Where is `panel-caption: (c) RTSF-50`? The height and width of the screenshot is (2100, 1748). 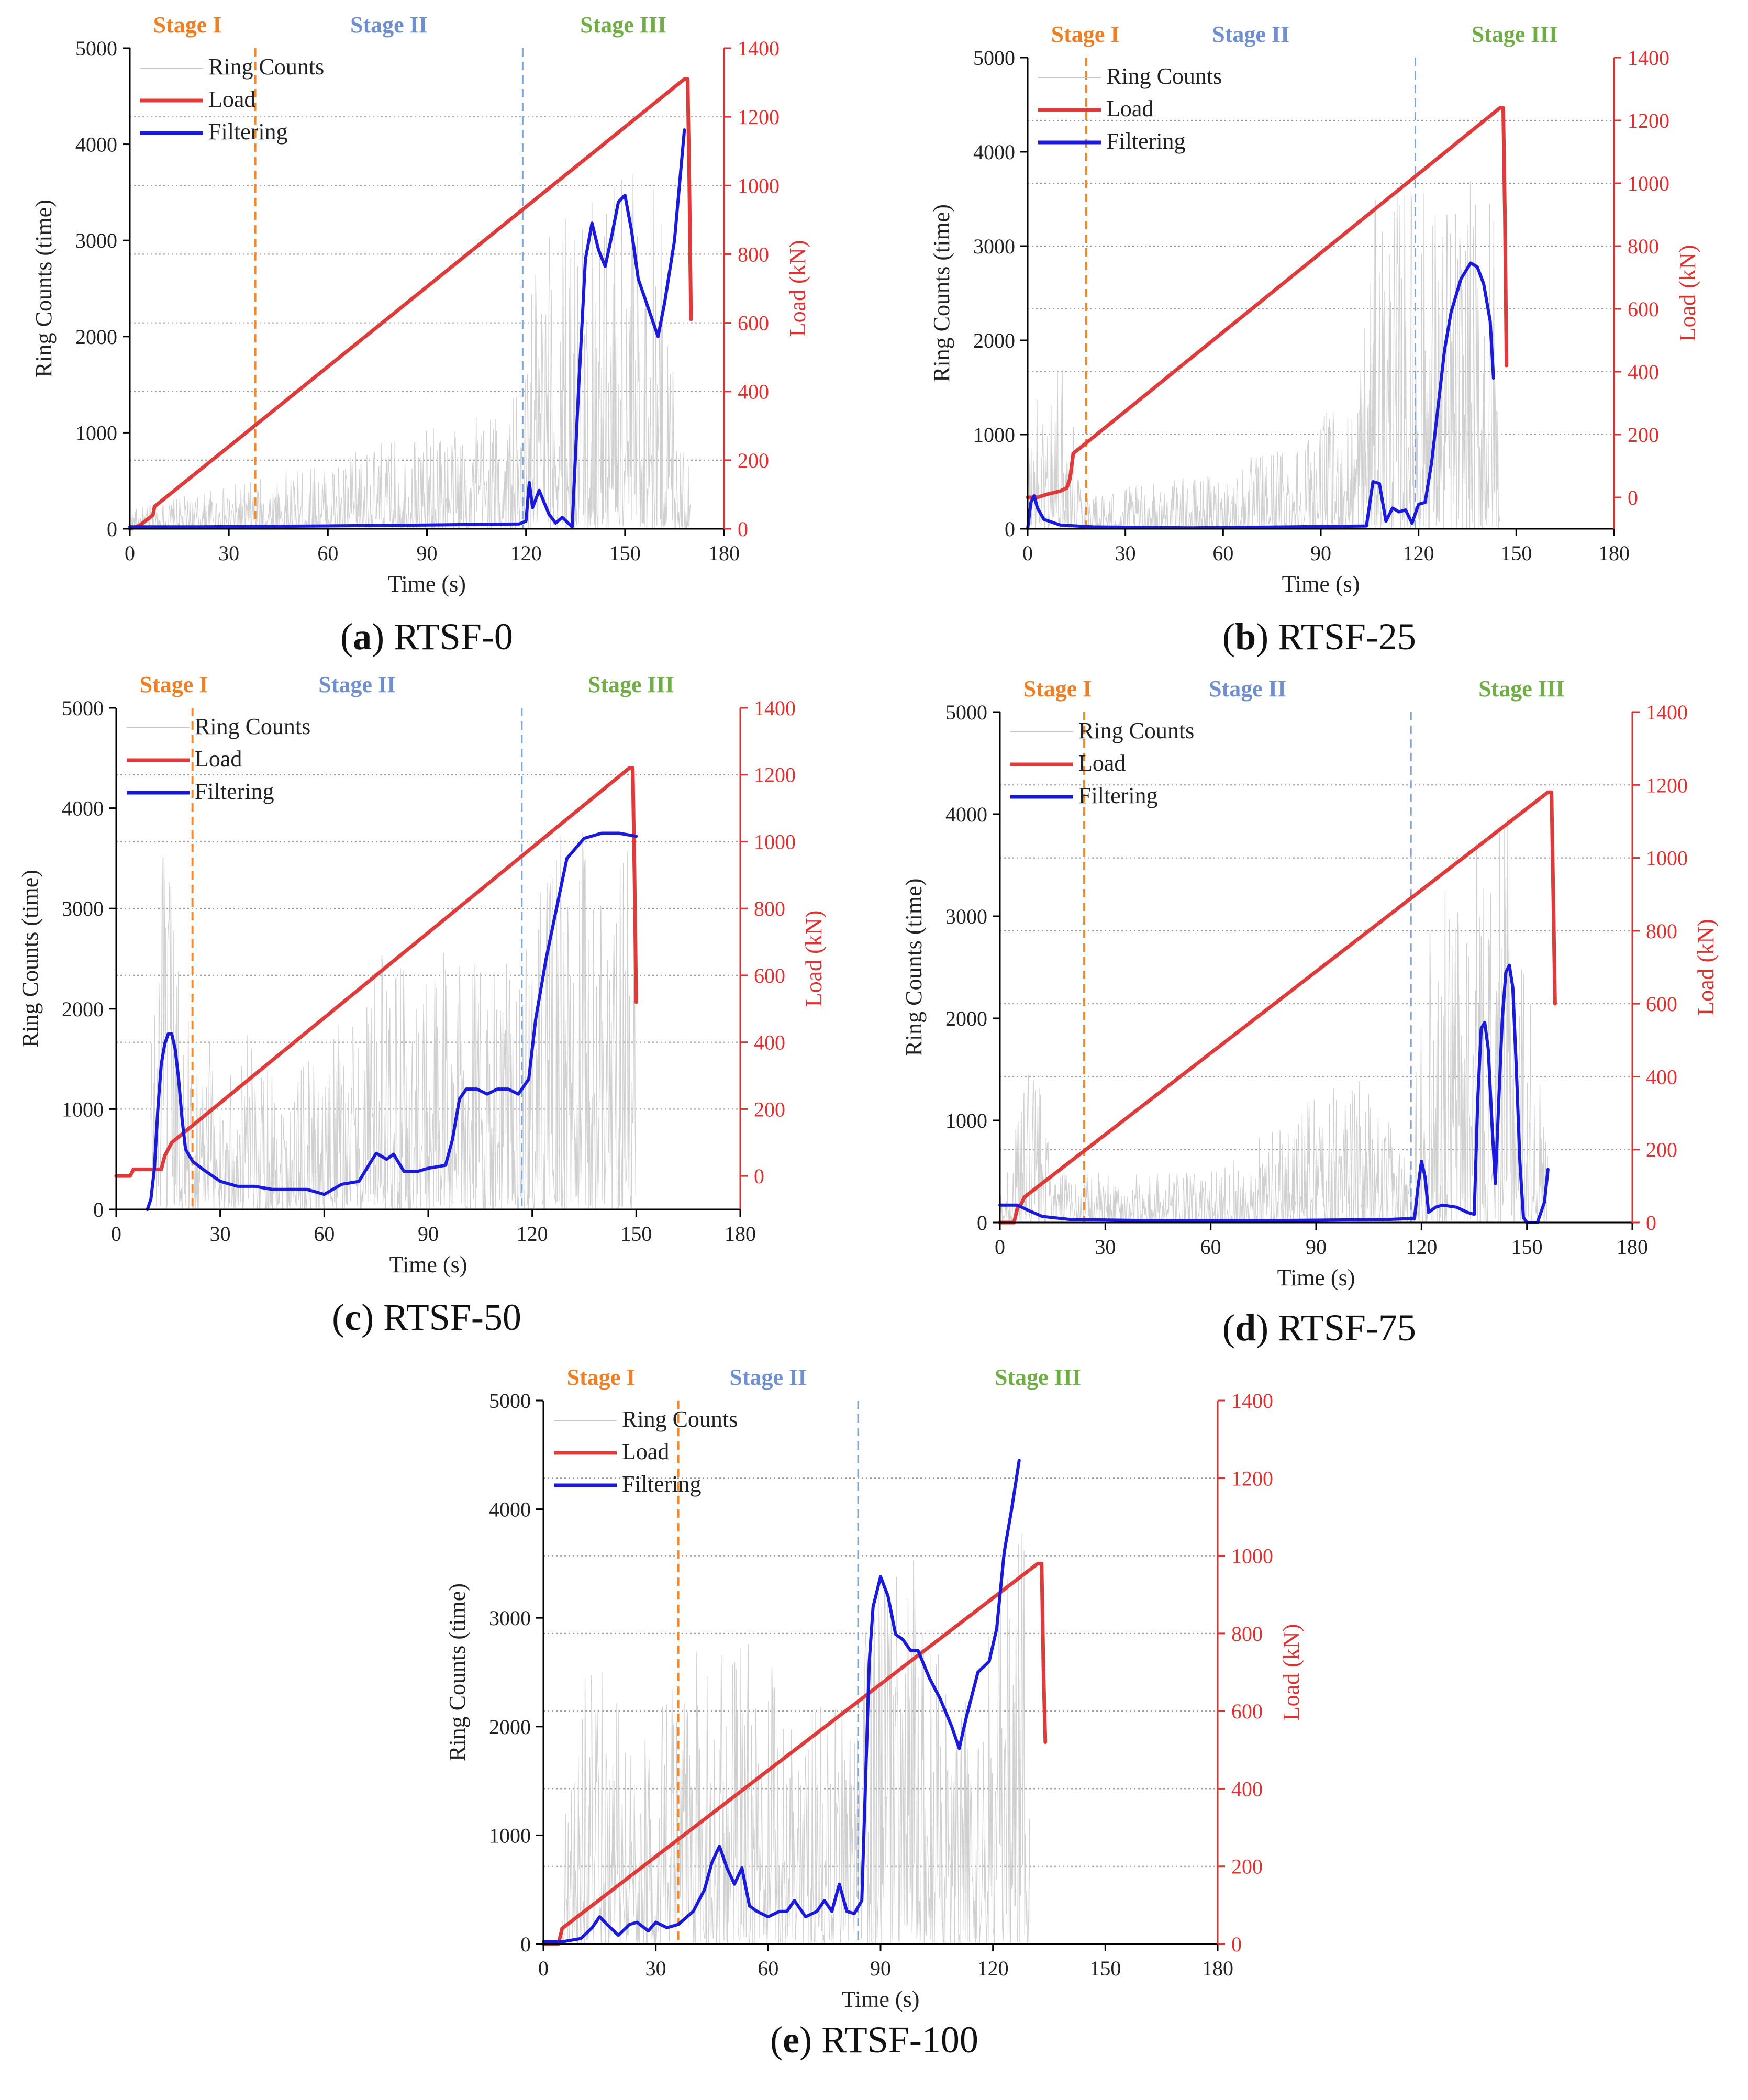
panel-caption: (c) RTSF-50 is located at coordinates (426, 1317).